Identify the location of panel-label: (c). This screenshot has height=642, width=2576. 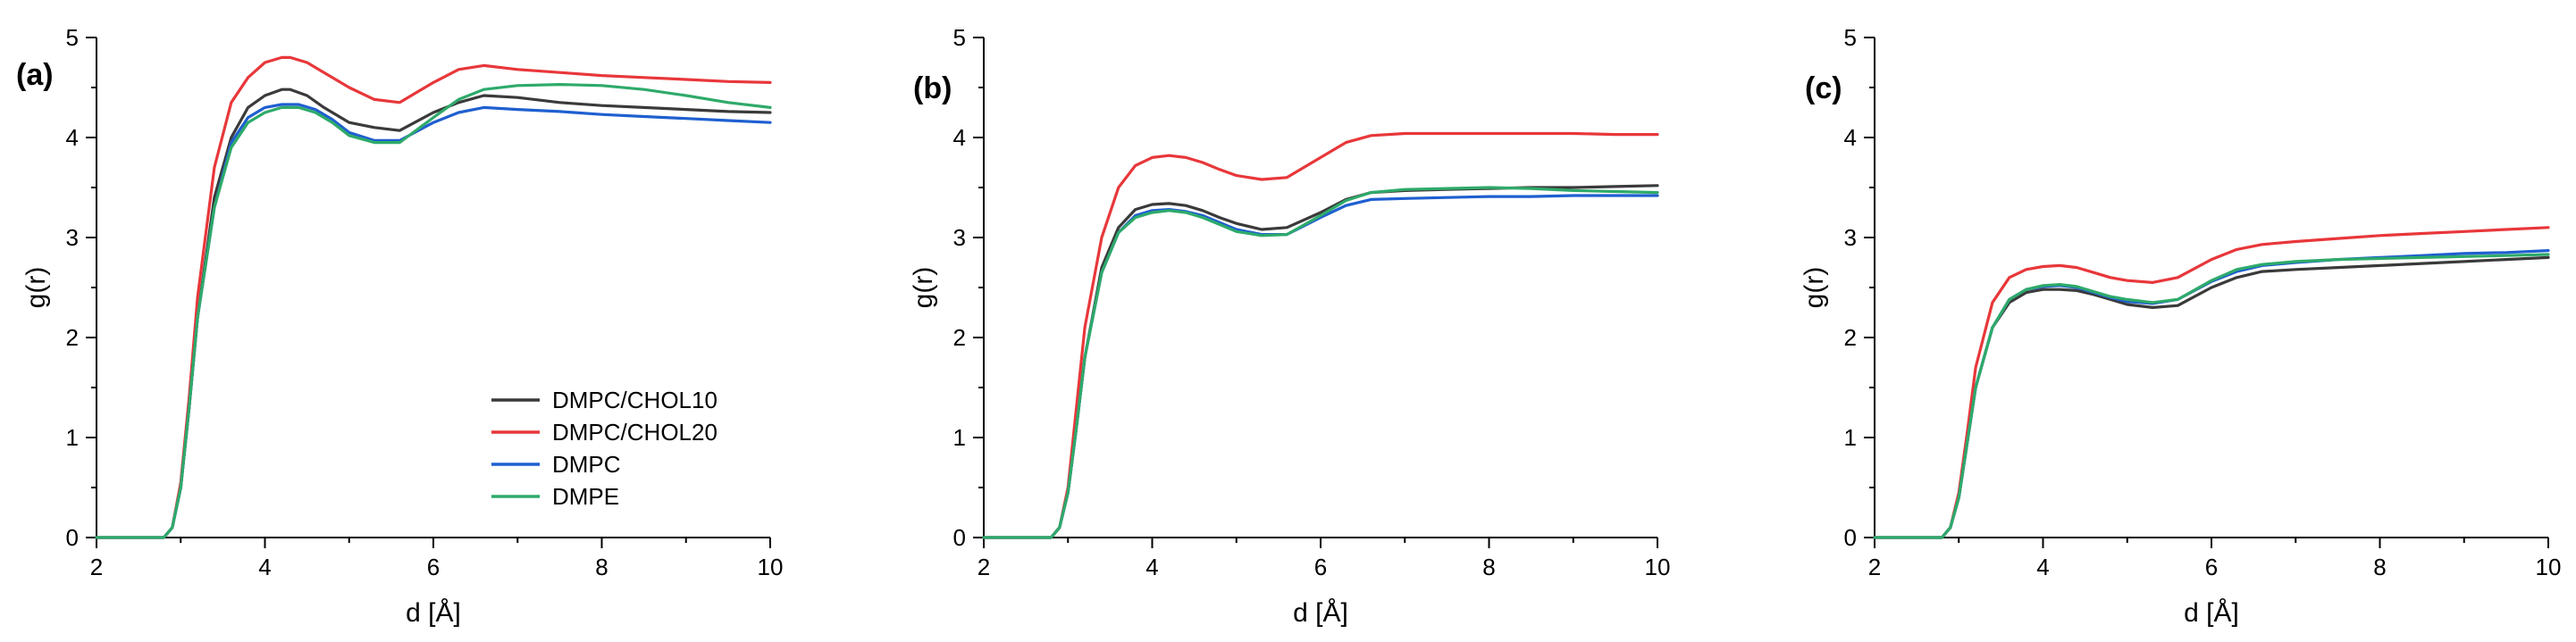
(1823, 88).